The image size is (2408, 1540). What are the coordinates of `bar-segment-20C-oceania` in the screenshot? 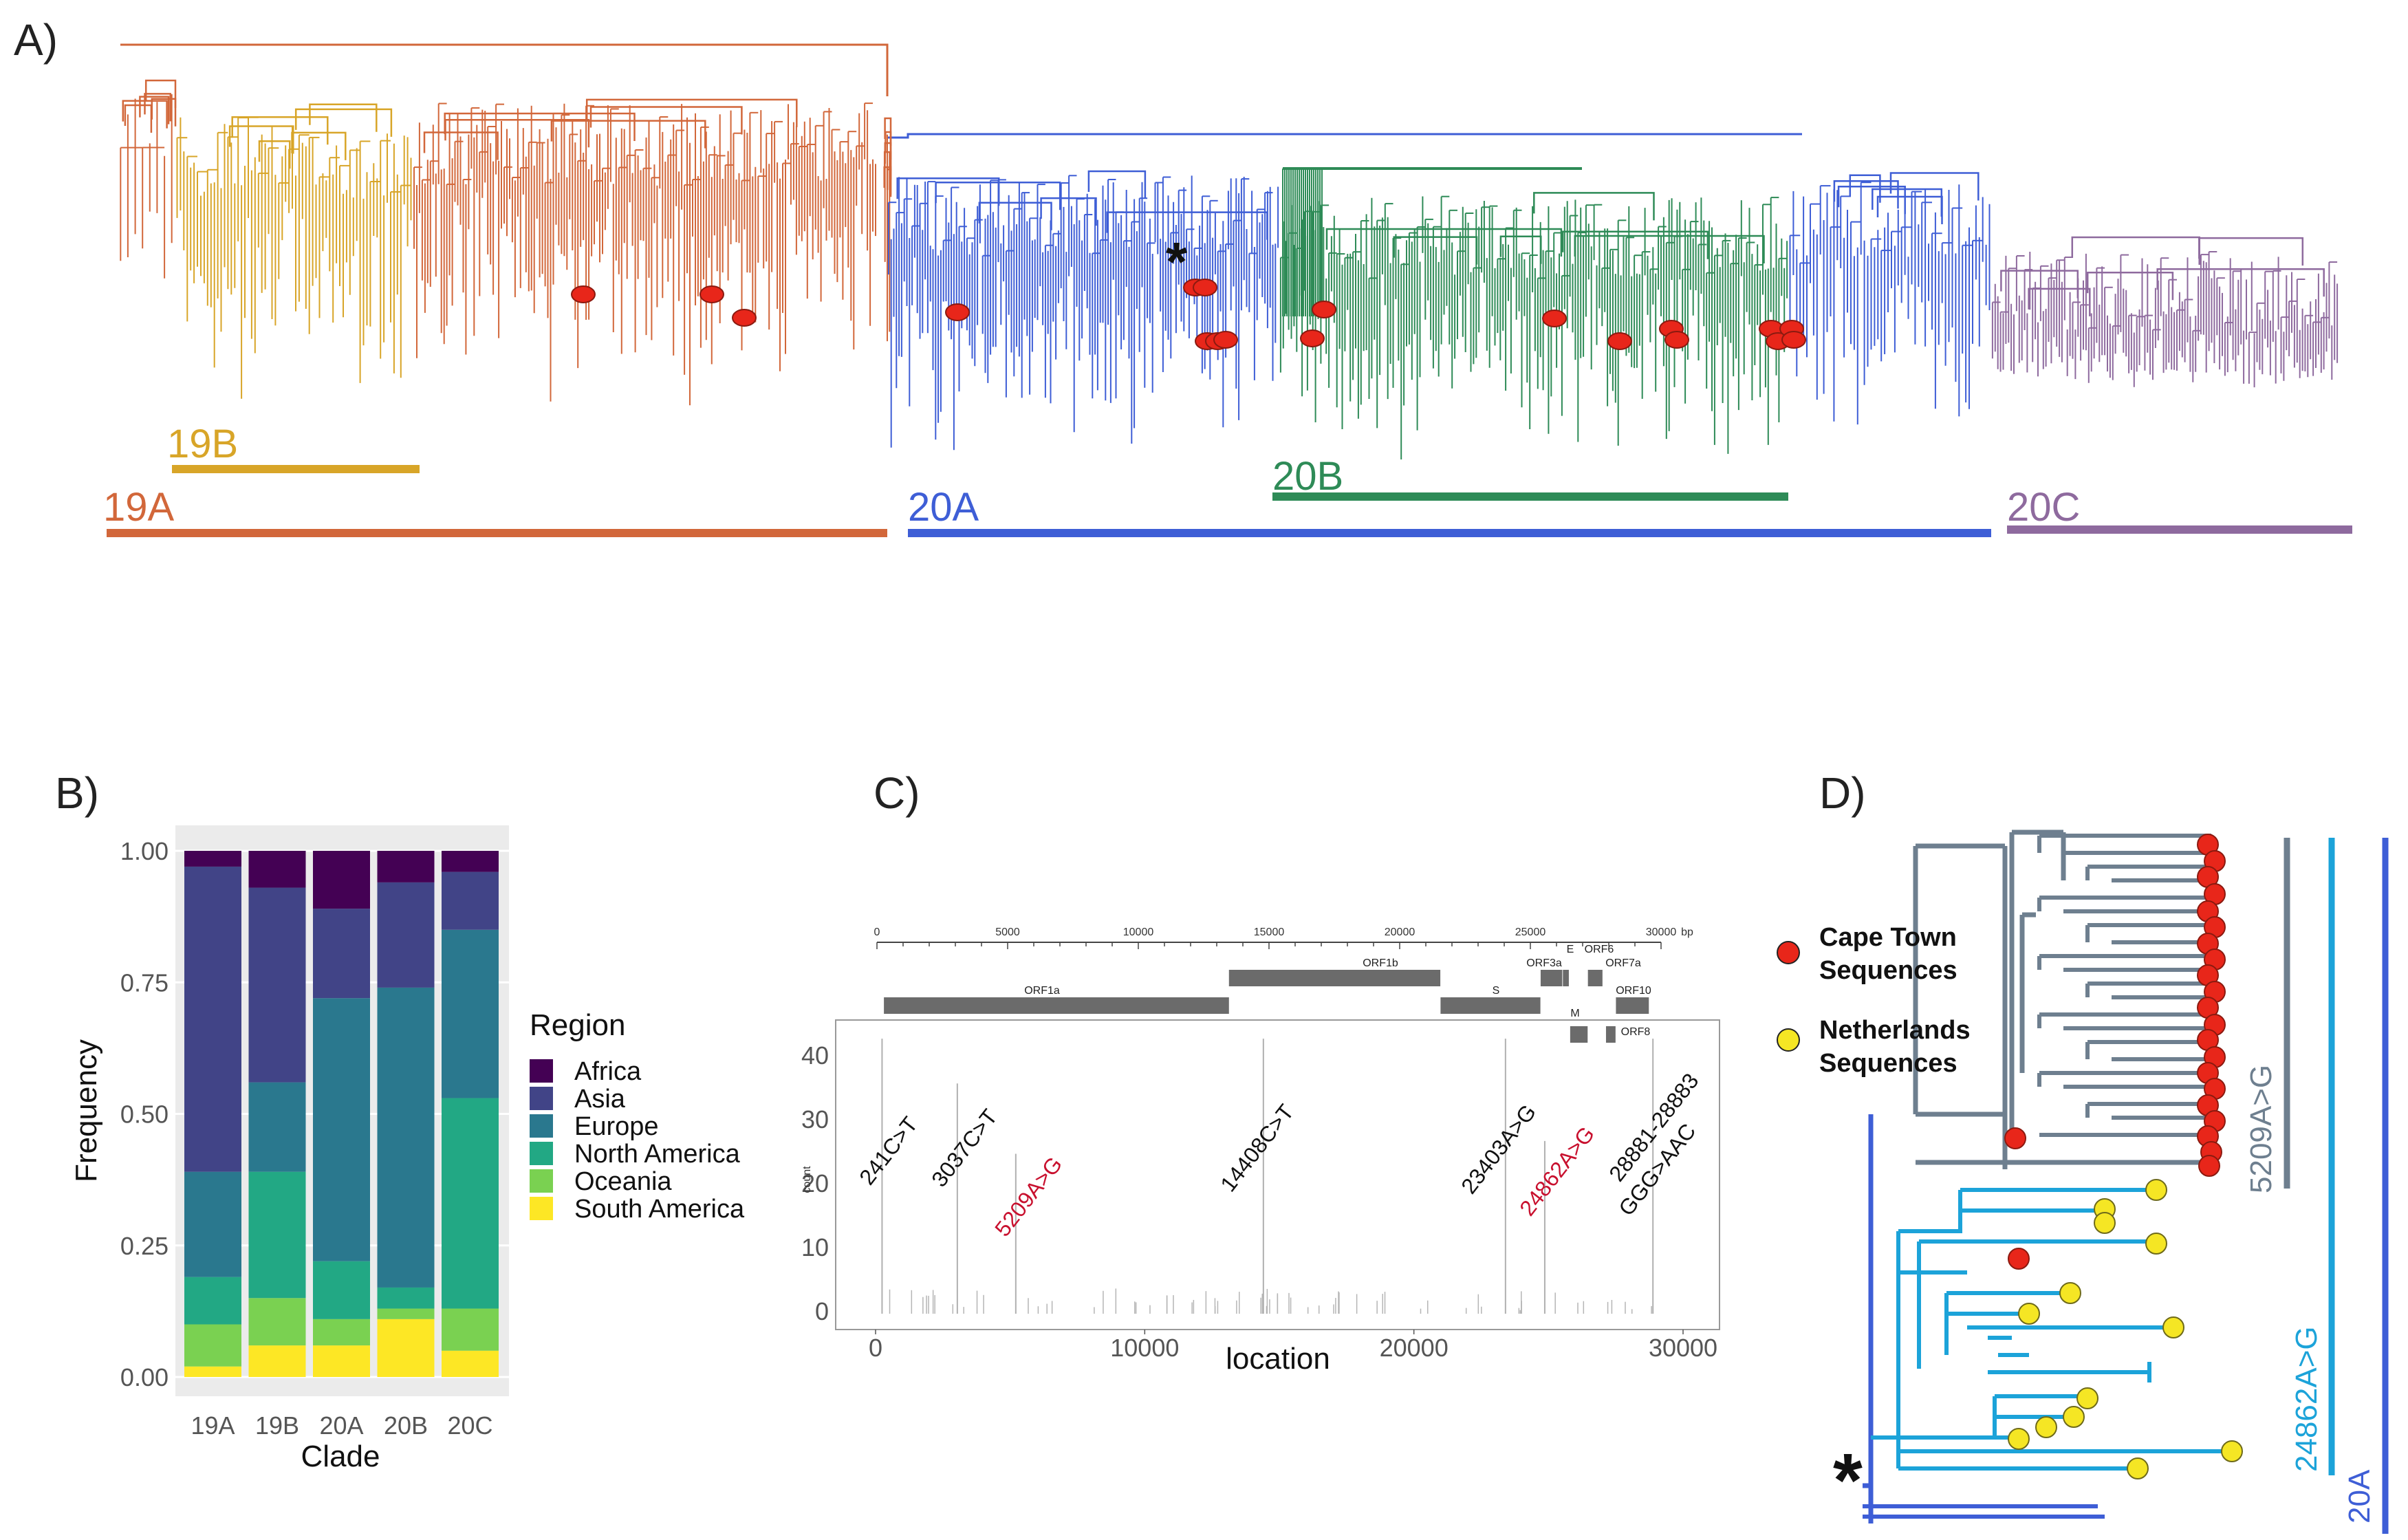 It's located at (471, 1329).